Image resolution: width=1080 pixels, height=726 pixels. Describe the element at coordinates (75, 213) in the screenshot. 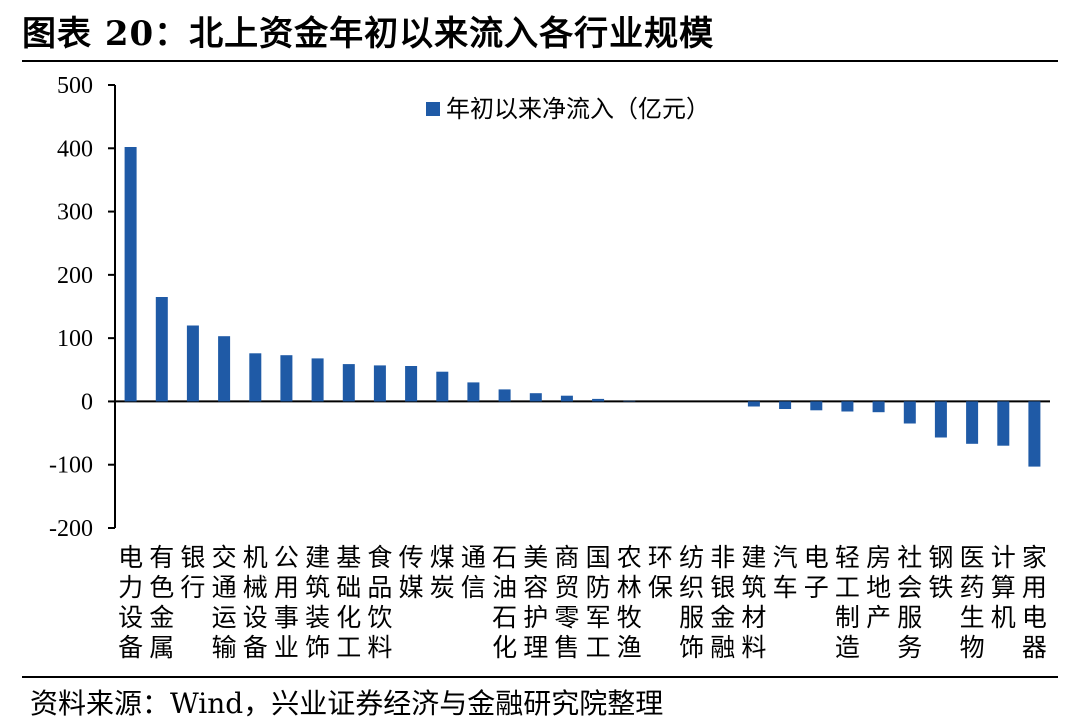

I see `y-tick-label: 300` at that location.